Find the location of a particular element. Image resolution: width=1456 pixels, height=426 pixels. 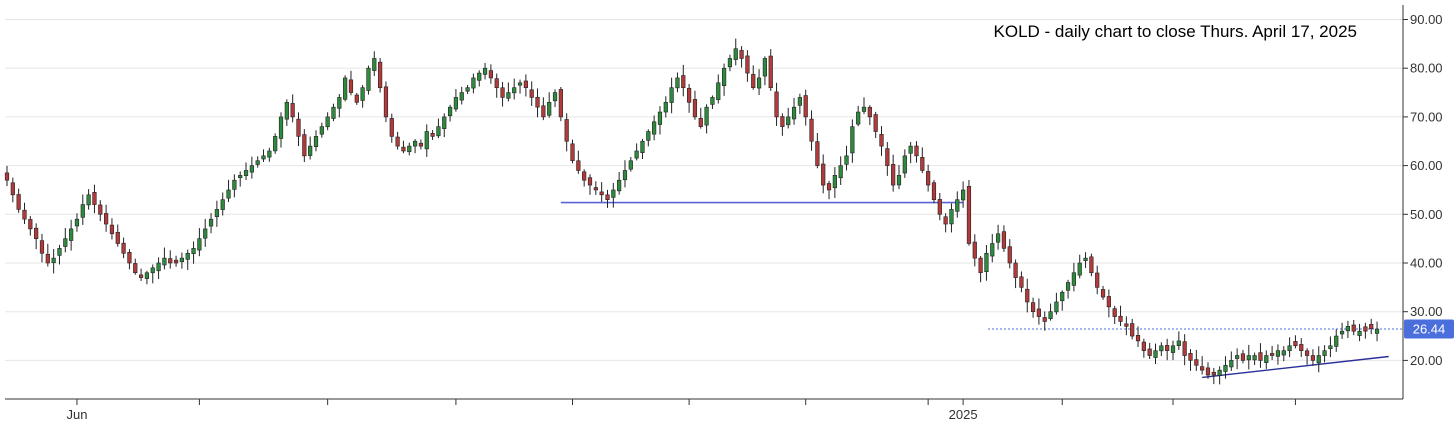

x-axis-ticks: Jun 2025 is located at coordinates (681, 410).